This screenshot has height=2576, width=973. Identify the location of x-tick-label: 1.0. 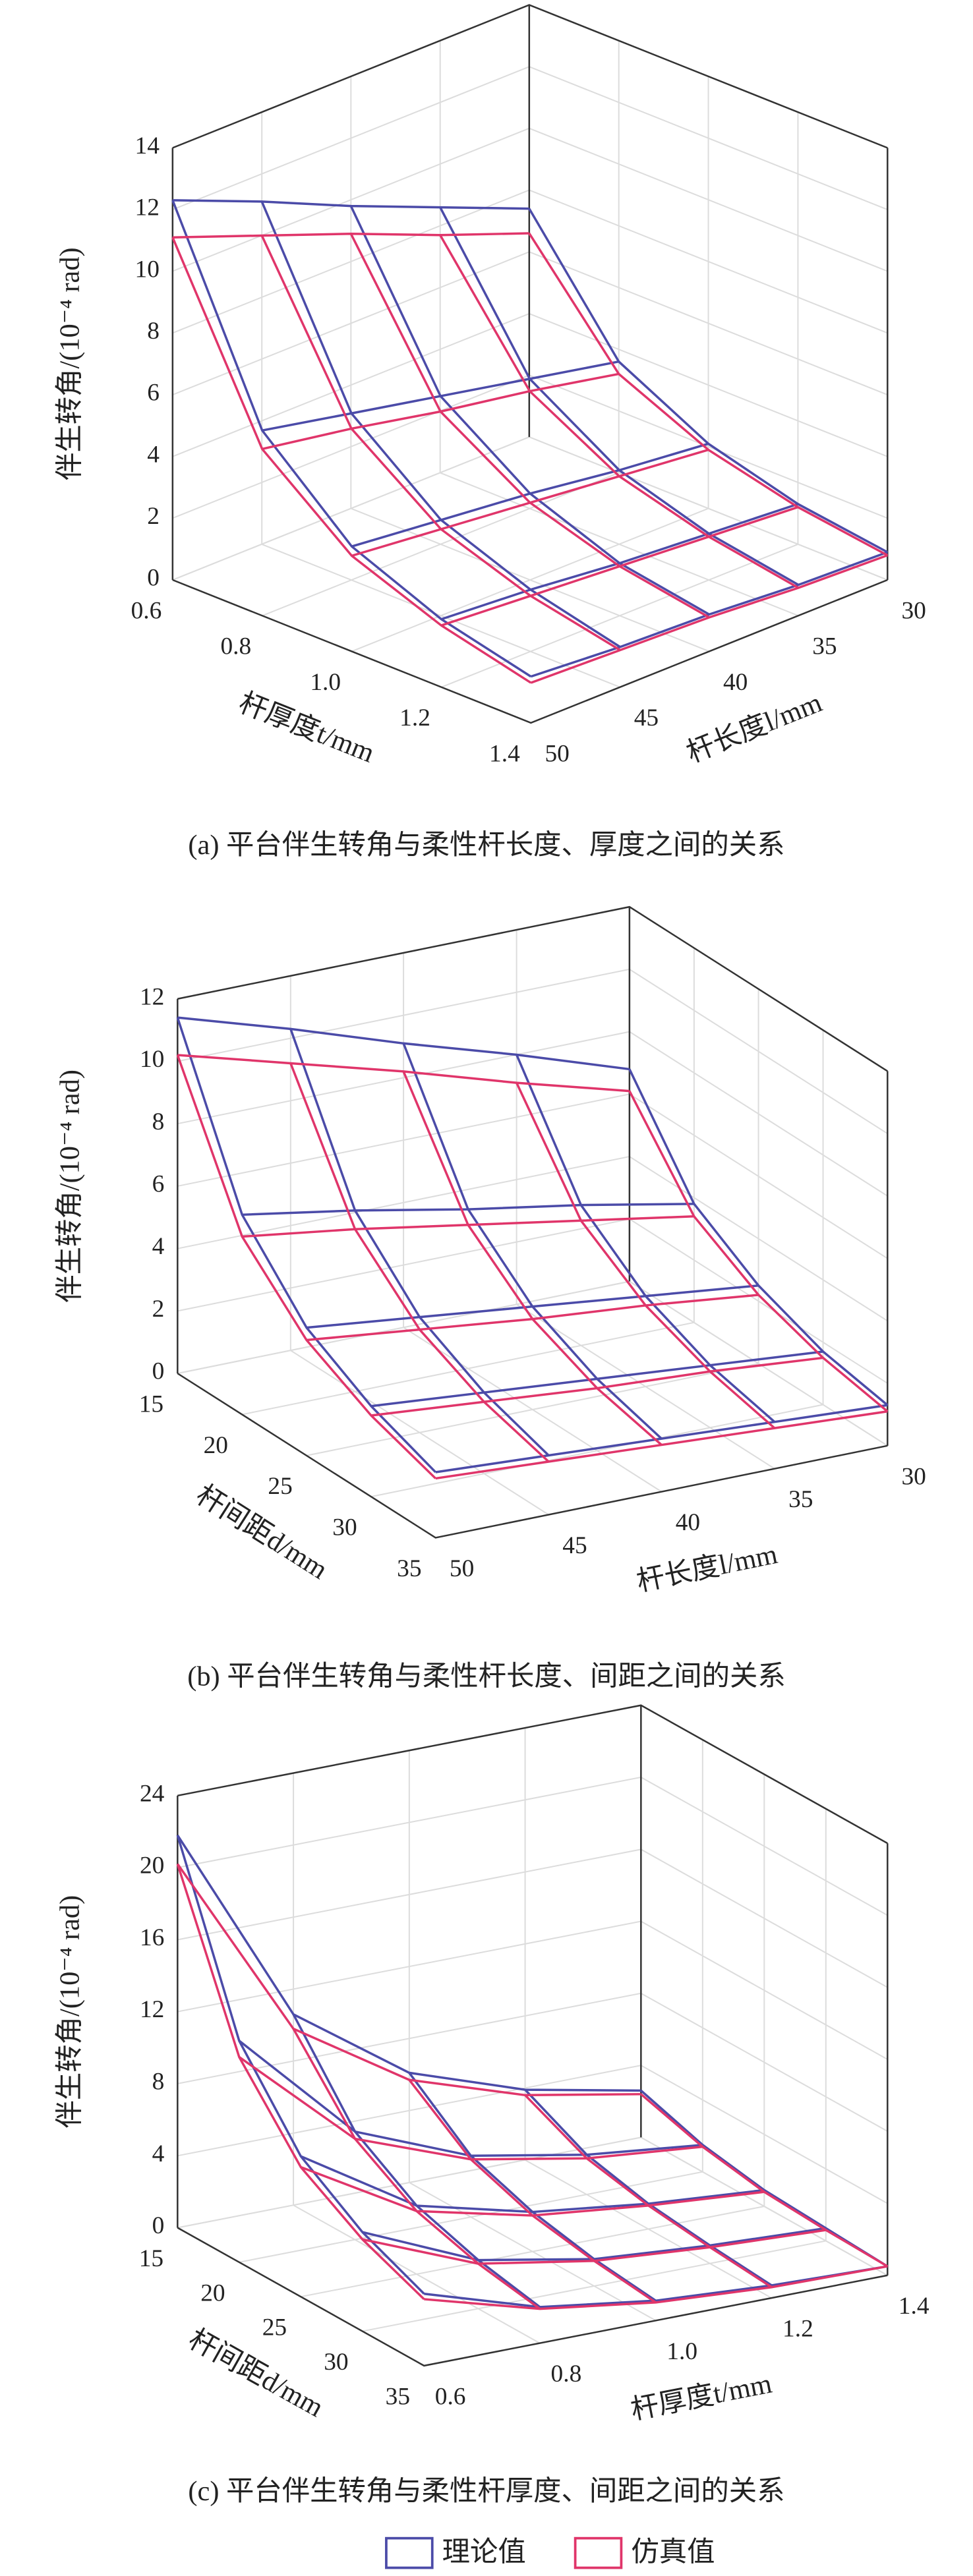
(325, 683).